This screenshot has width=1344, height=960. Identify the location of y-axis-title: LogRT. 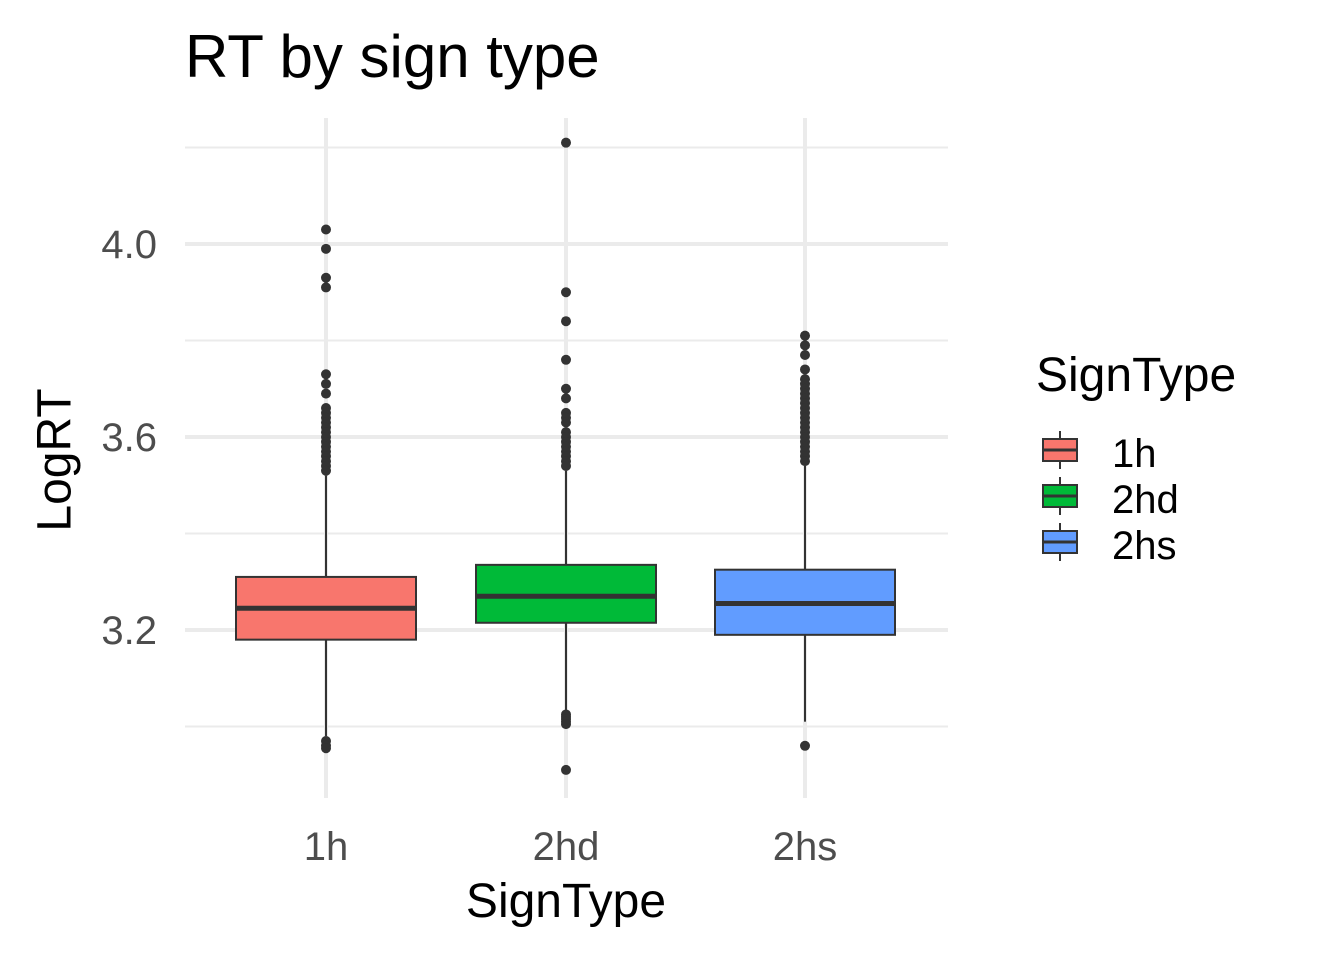
(55, 460).